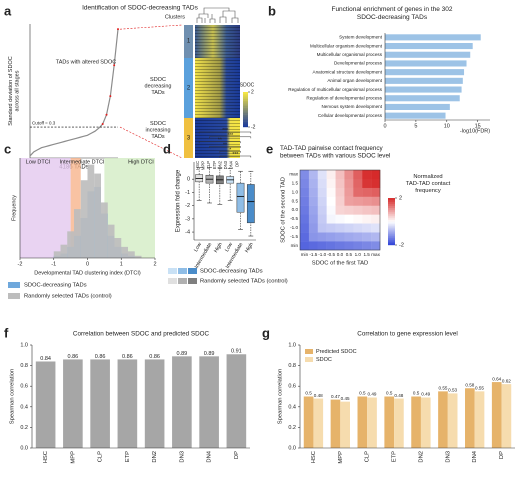 Image resolution: width=520 pixels, height=479 pixels. I want to click on label: Developmental process, so click(358, 63).